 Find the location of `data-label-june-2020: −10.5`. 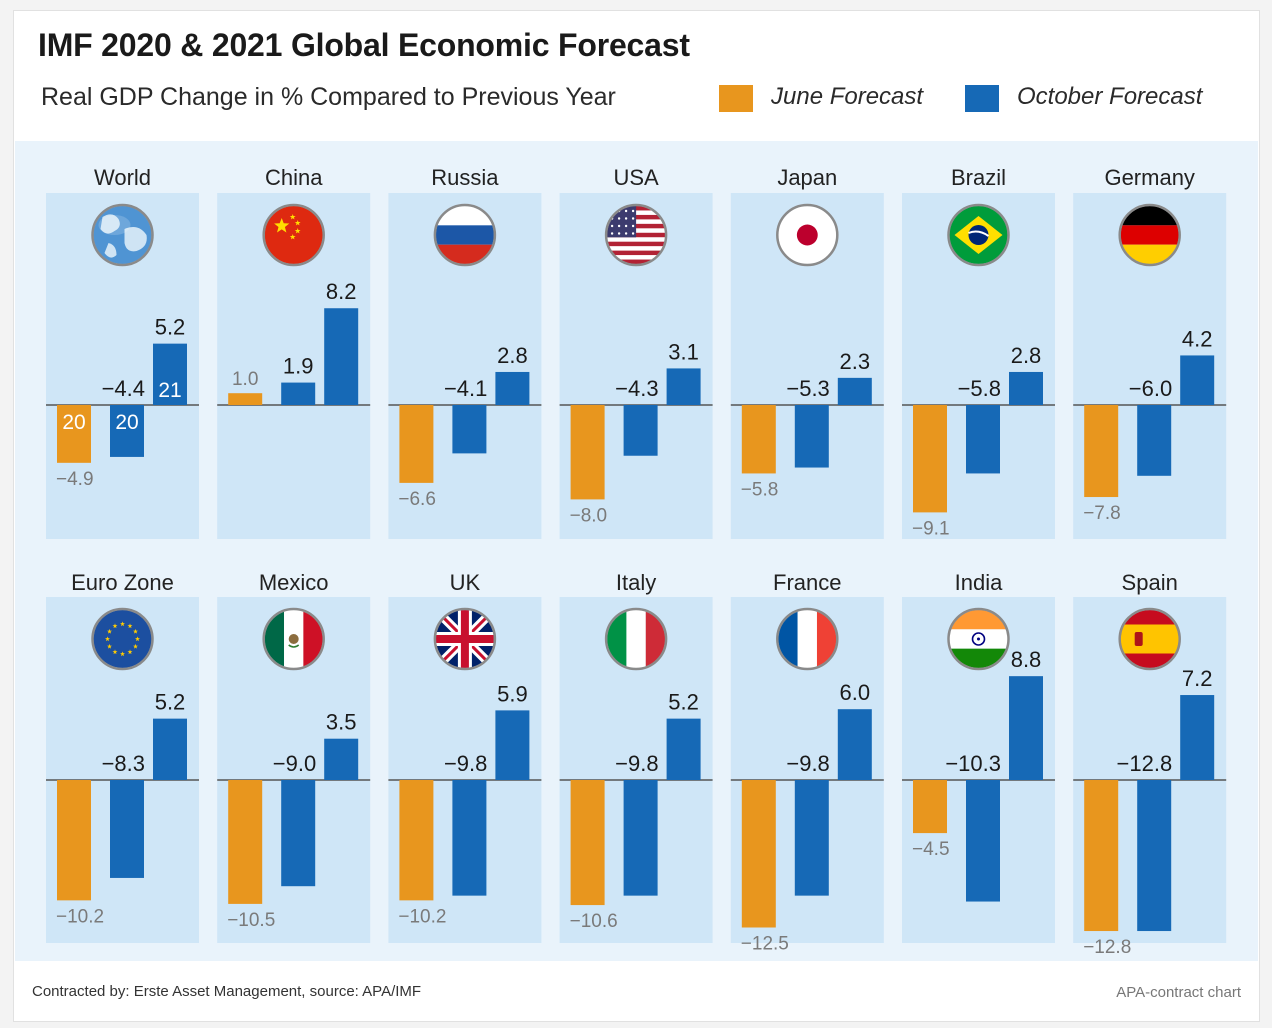

data-label-june-2020: −10.5 is located at coordinates (251, 920).